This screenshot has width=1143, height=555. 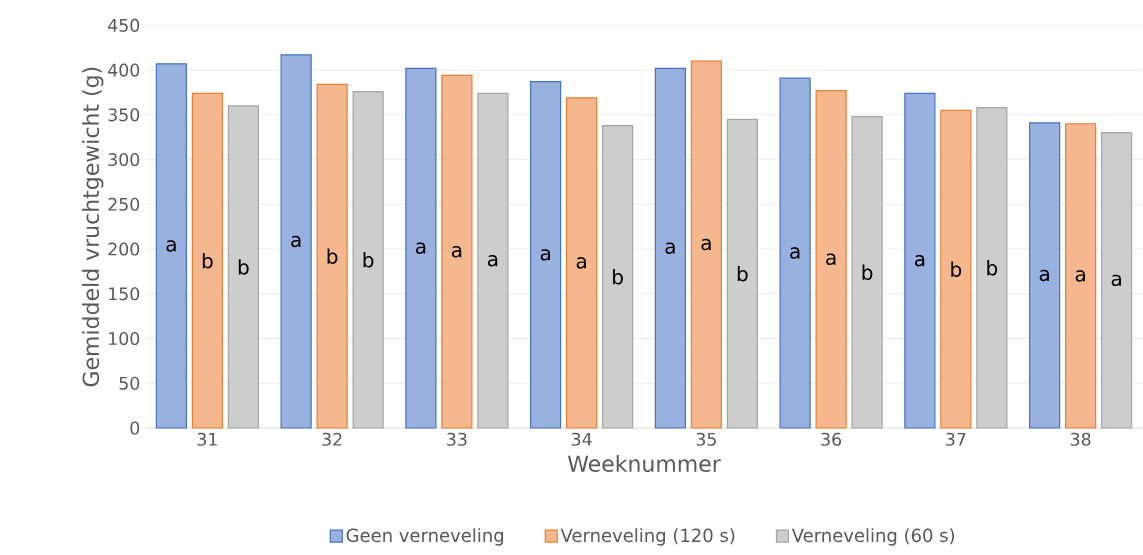 What do you see at coordinates (581, 439) in the screenshot?
I see `x-tick-label: 34` at bounding box center [581, 439].